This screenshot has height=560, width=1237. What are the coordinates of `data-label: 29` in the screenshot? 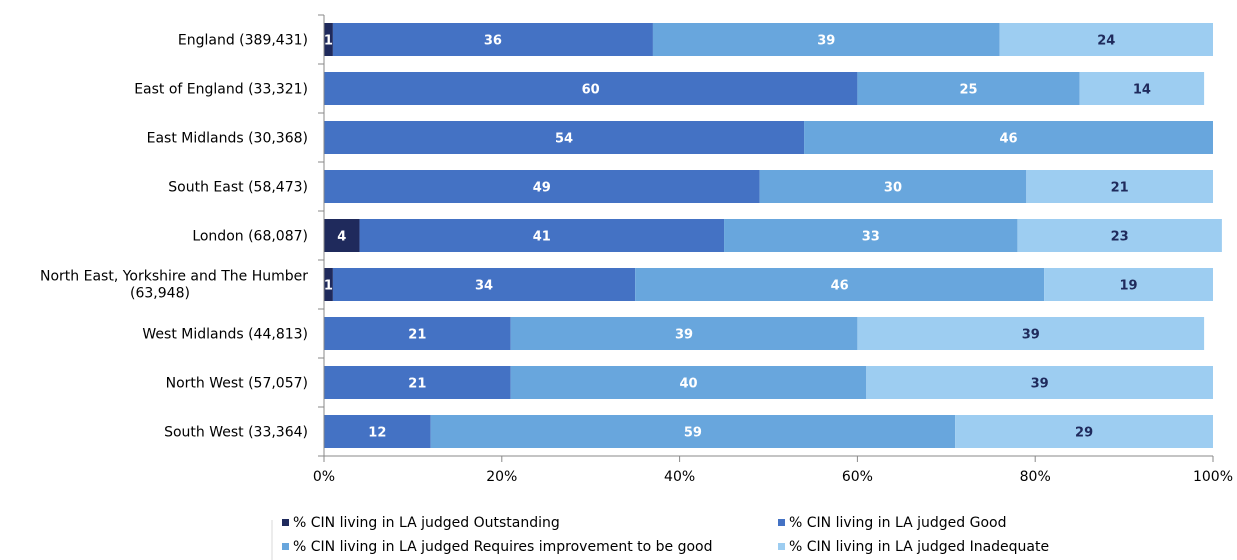 It's located at (1084, 433).